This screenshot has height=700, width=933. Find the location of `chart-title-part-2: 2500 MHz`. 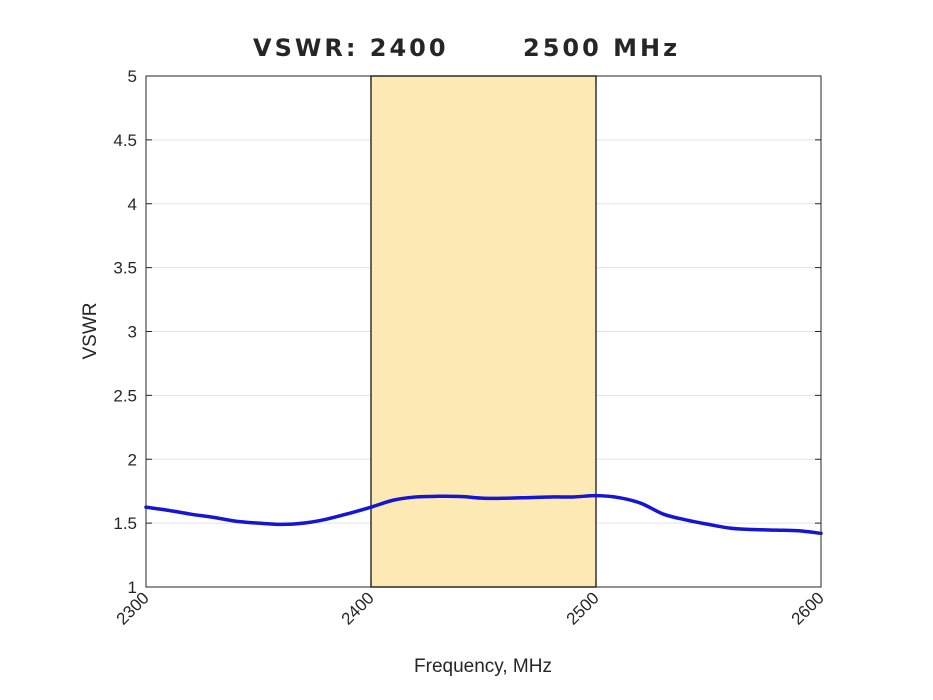

chart-title-part-2: 2500 MHz is located at coordinates (601, 48).